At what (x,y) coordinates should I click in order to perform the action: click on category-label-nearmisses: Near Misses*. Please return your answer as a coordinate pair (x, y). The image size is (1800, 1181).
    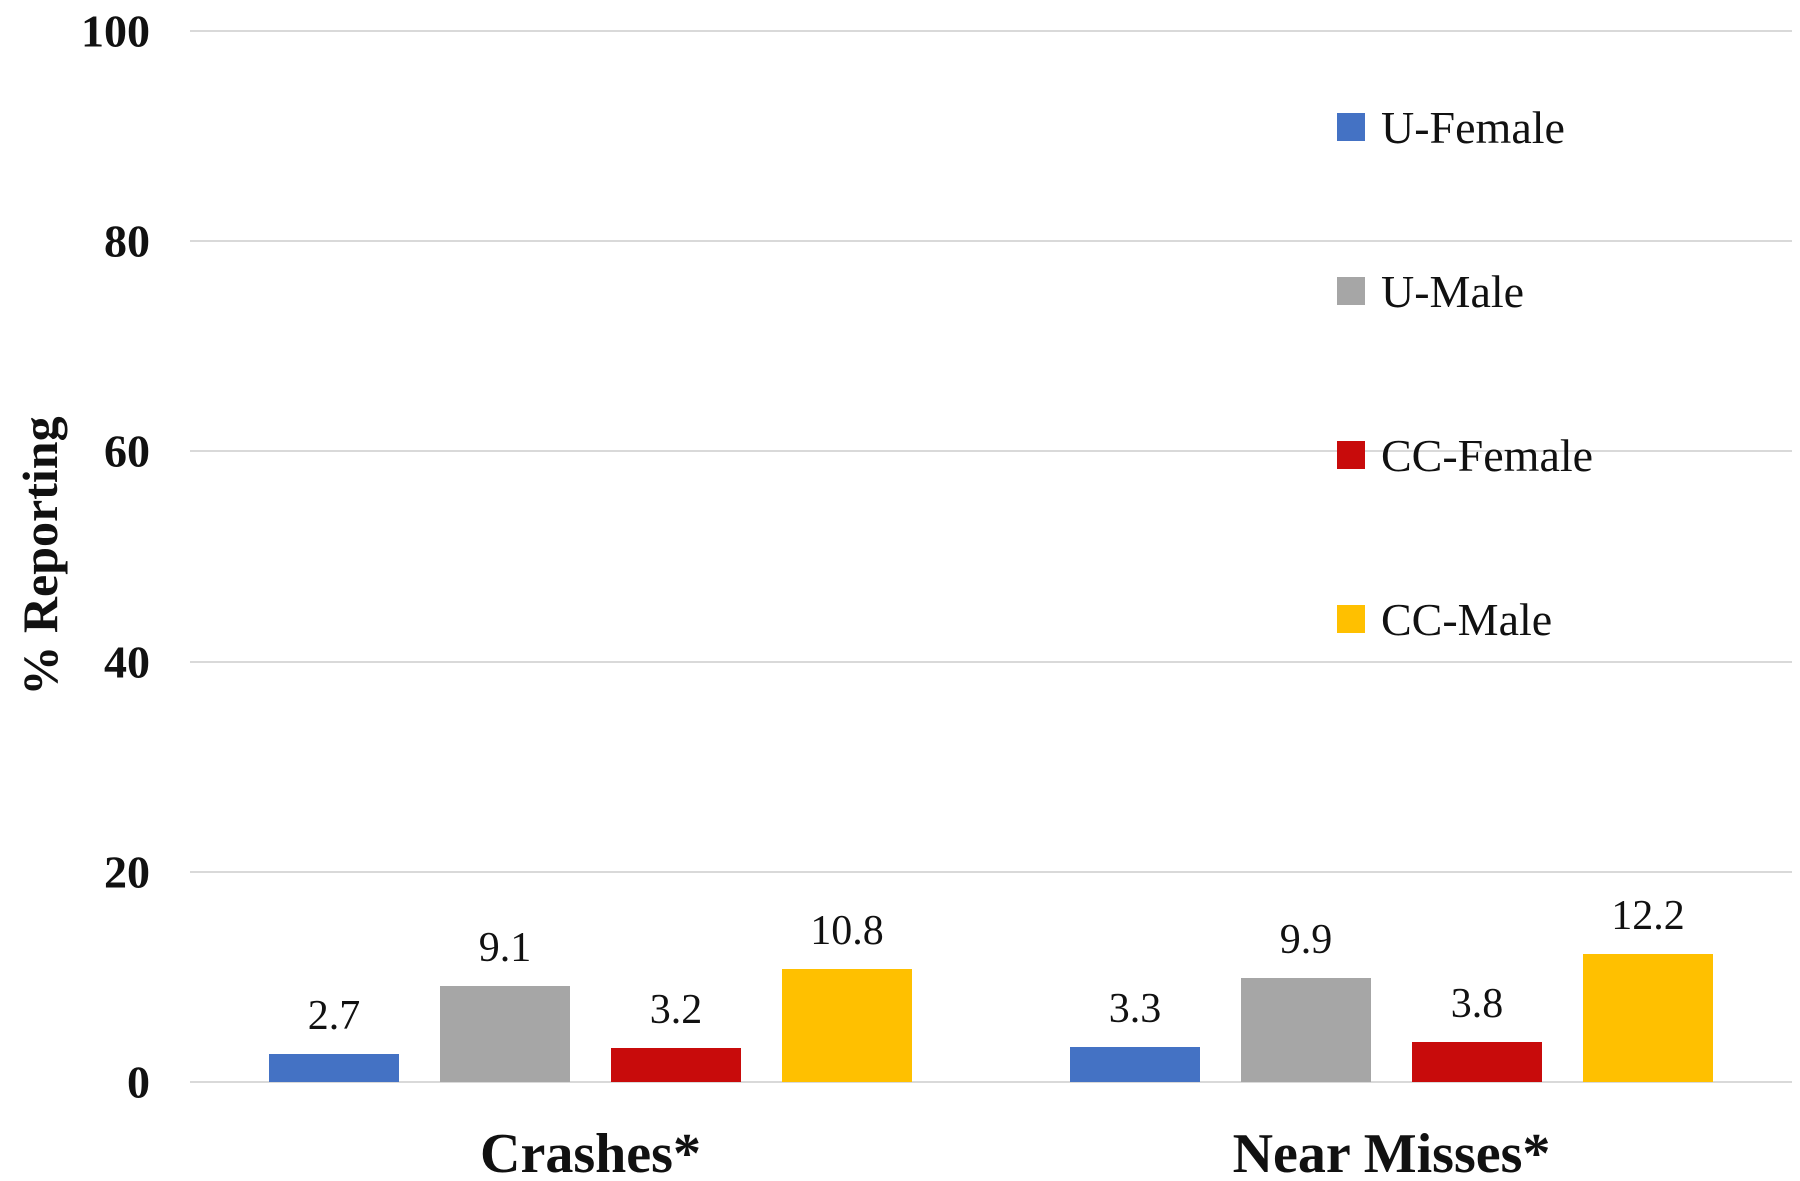
    Looking at the image, I should click on (1391, 1152).